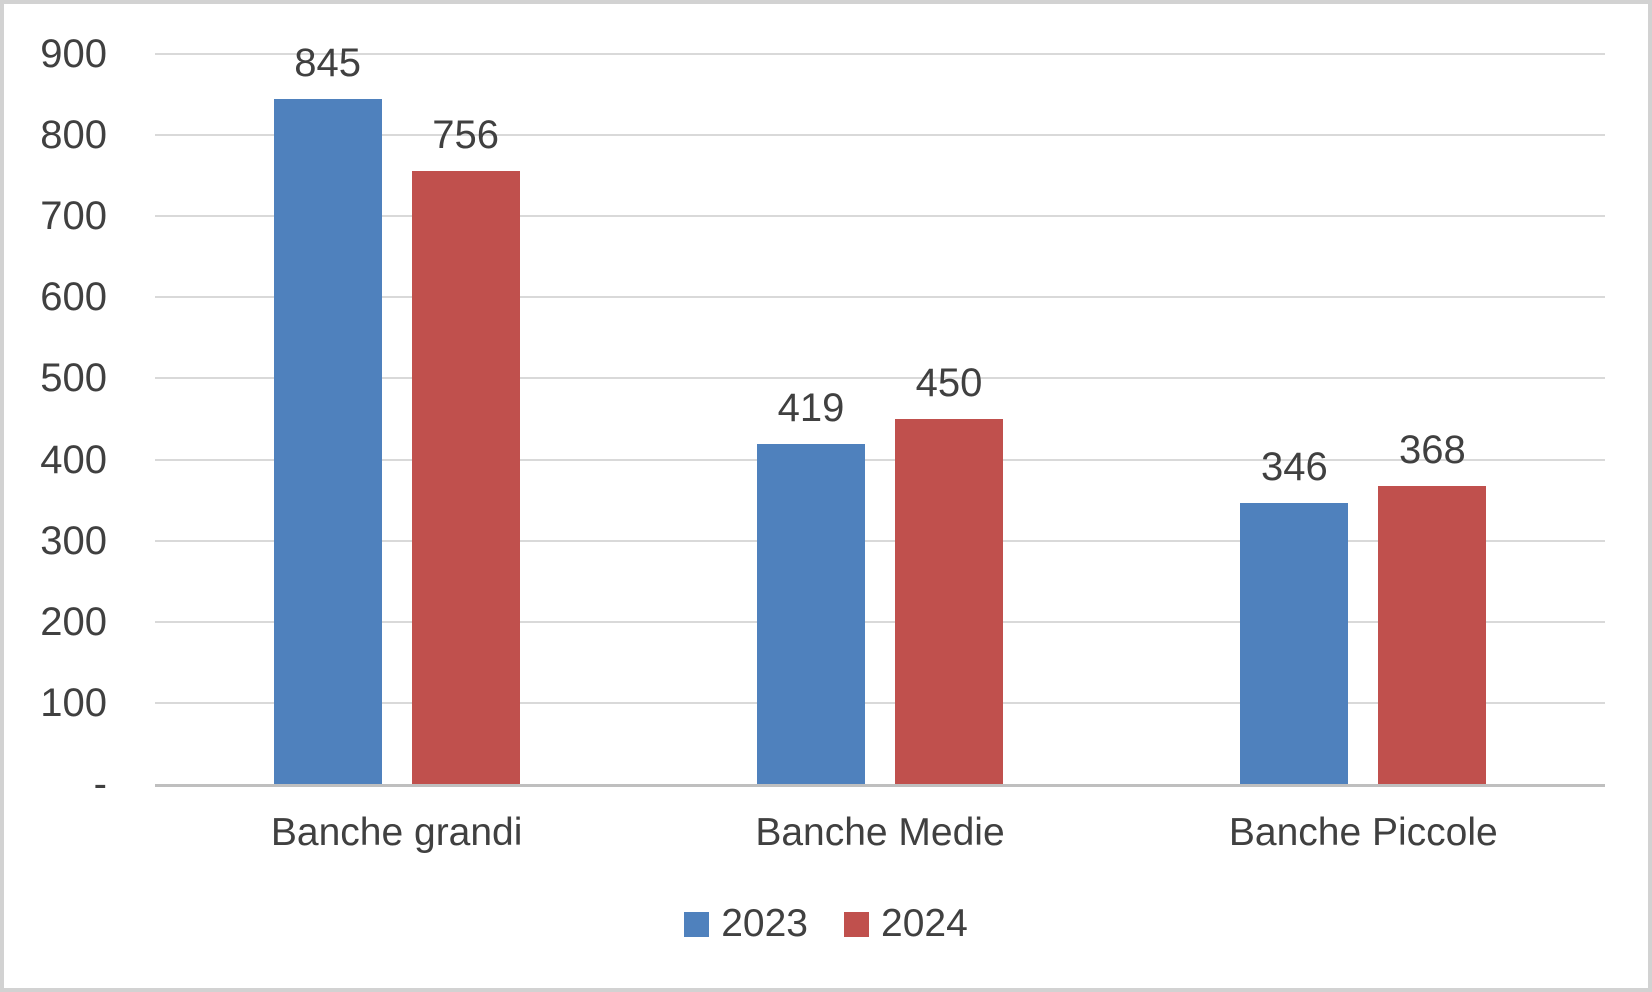 The width and height of the screenshot is (1652, 992). Describe the element at coordinates (73, 540) in the screenshot. I see `y-tick-label-300: 300` at that location.